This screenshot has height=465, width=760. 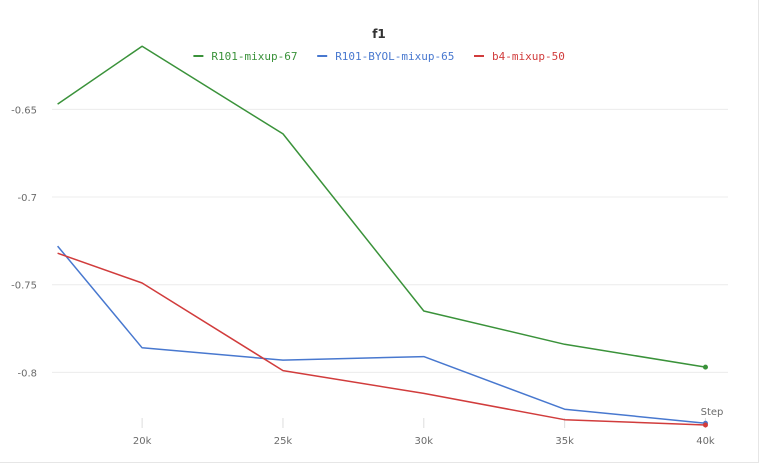 I want to click on legend-item: b4-mixup-50, so click(x=519, y=56).